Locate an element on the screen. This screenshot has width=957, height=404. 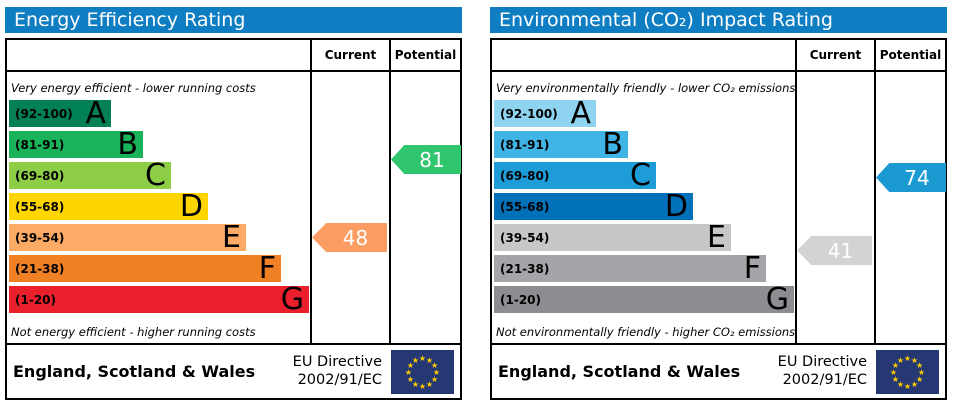
band-letter: F is located at coordinates (752, 268).